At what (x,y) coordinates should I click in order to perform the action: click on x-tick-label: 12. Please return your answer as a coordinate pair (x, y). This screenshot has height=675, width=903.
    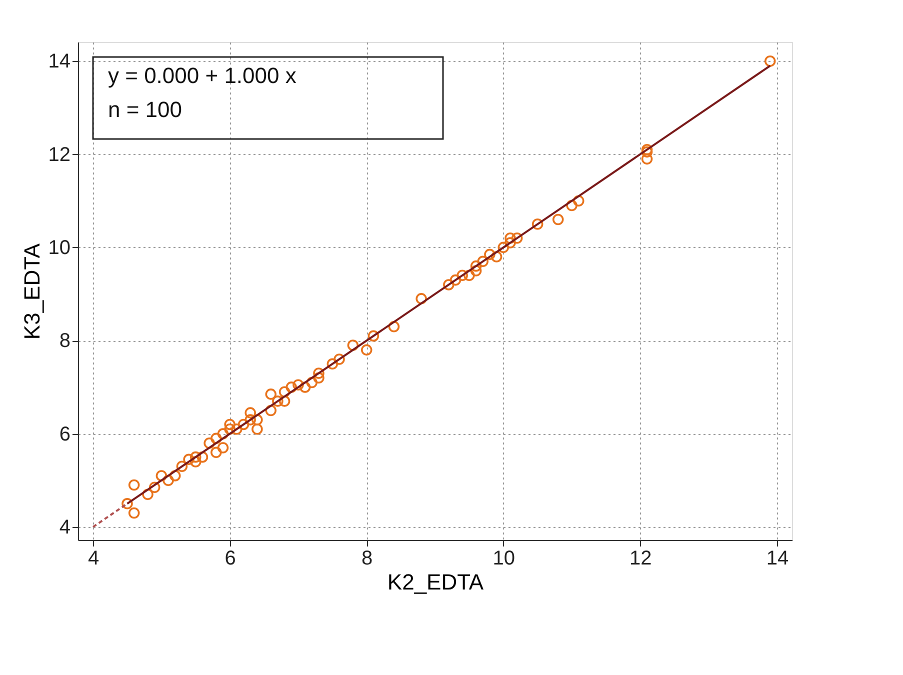
    Looking at the image, I should click on (641, 559).